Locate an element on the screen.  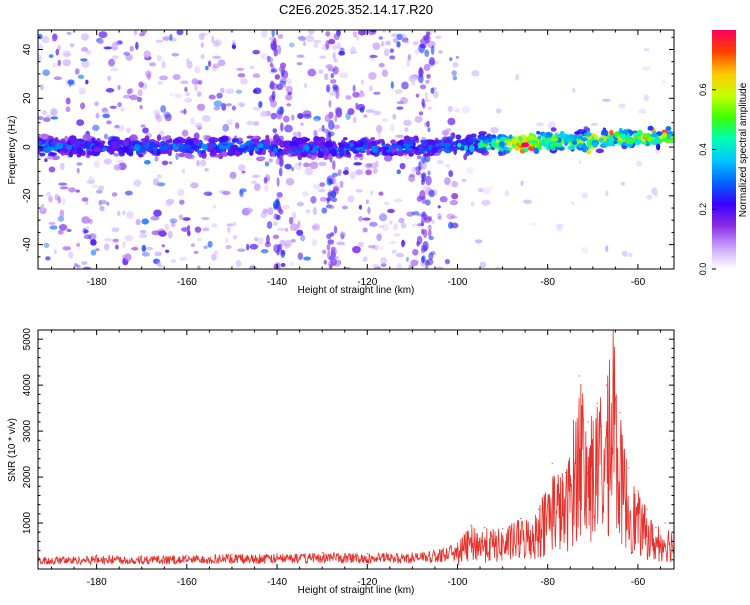
x-tick-label: -120 is located at coordinates (367, 282).